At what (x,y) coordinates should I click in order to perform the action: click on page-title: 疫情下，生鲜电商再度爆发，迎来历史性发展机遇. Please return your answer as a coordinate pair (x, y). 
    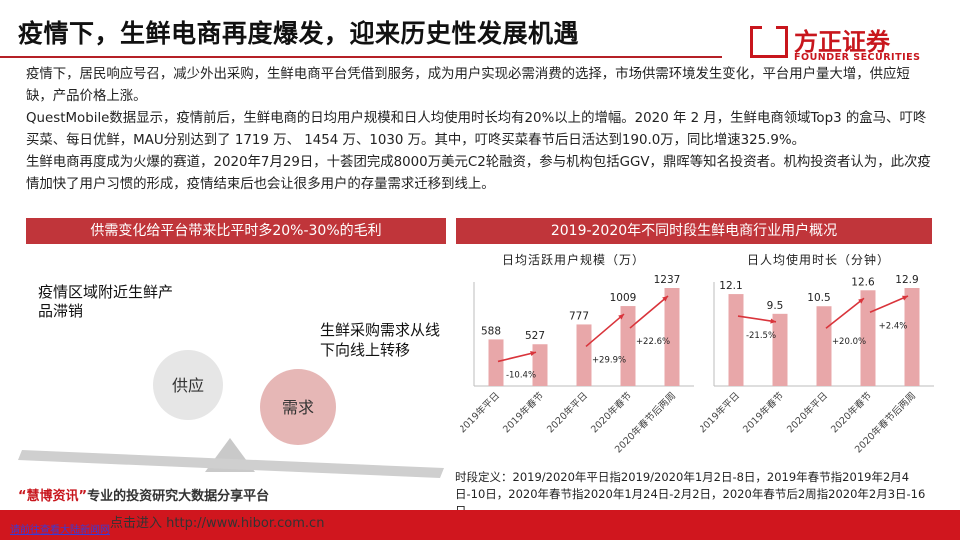
    Looking at the image, I should click on (299, 33).